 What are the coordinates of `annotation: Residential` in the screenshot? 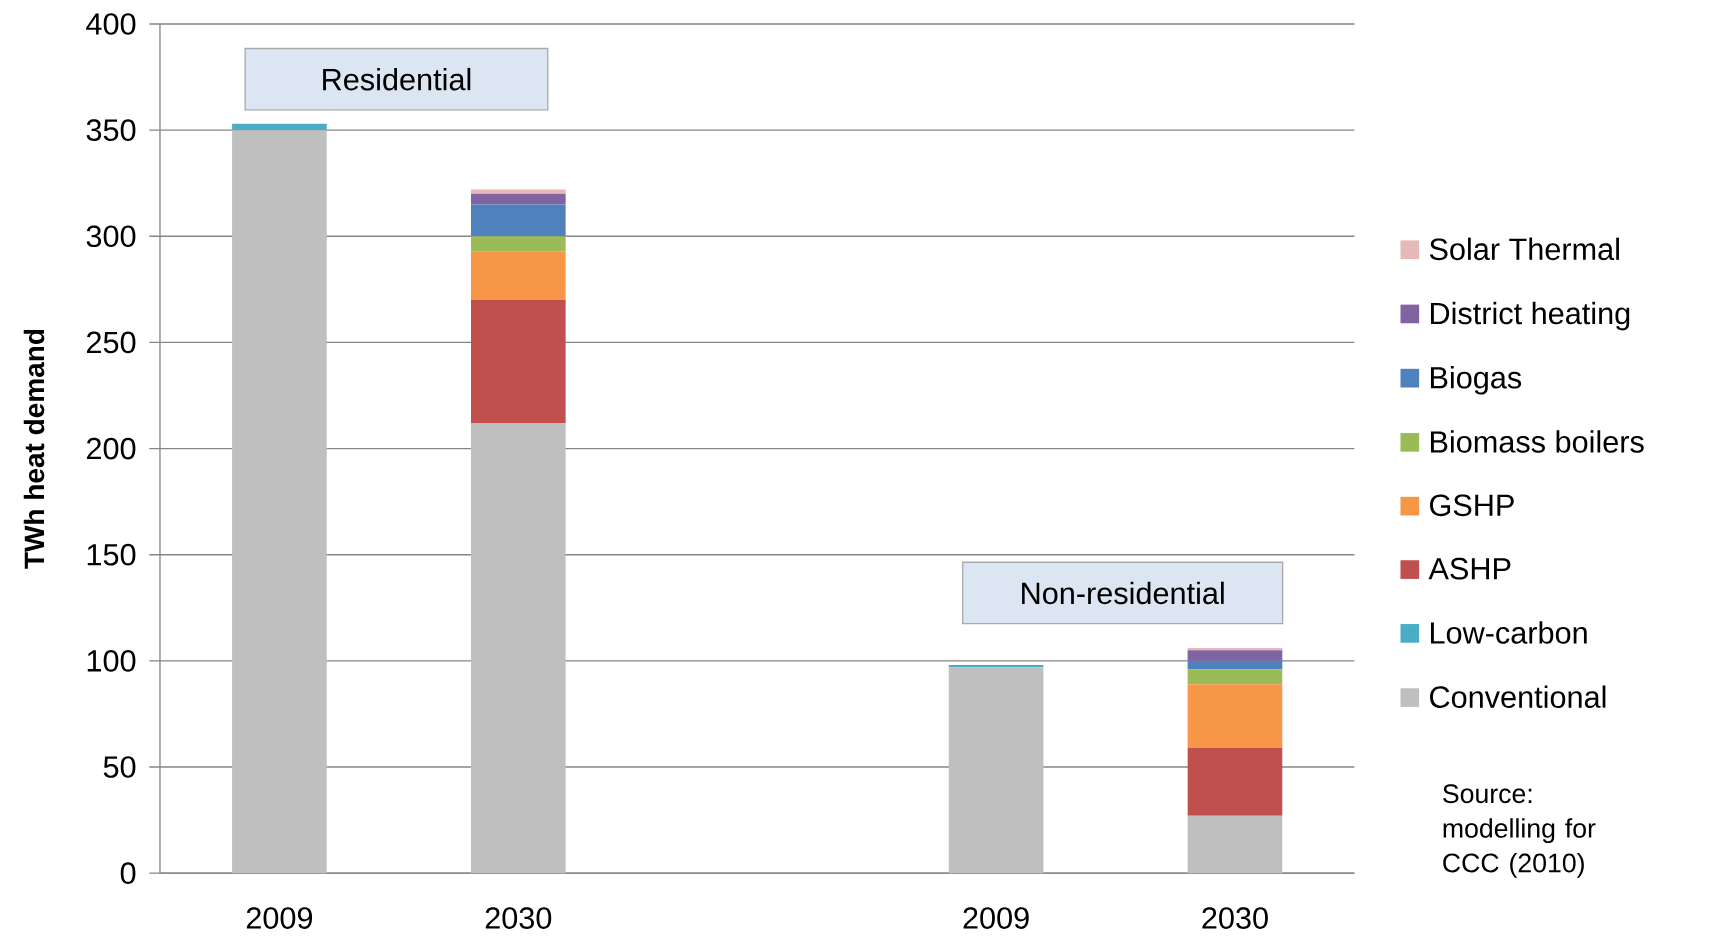 It's located at (397, 79).